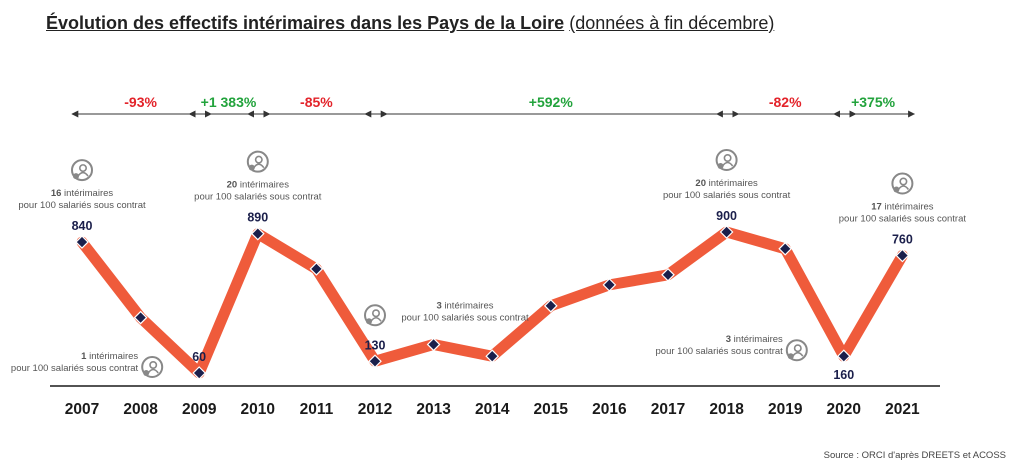 The width and height of the screenshot is (1024, 469). I want to click on annotation-2021-person-icon-body, so click(903, 187).